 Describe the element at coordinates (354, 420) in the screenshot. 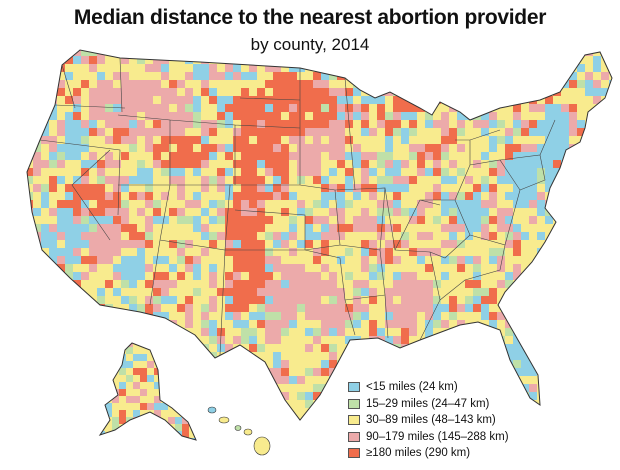

I see `legend-swatch` at that location.